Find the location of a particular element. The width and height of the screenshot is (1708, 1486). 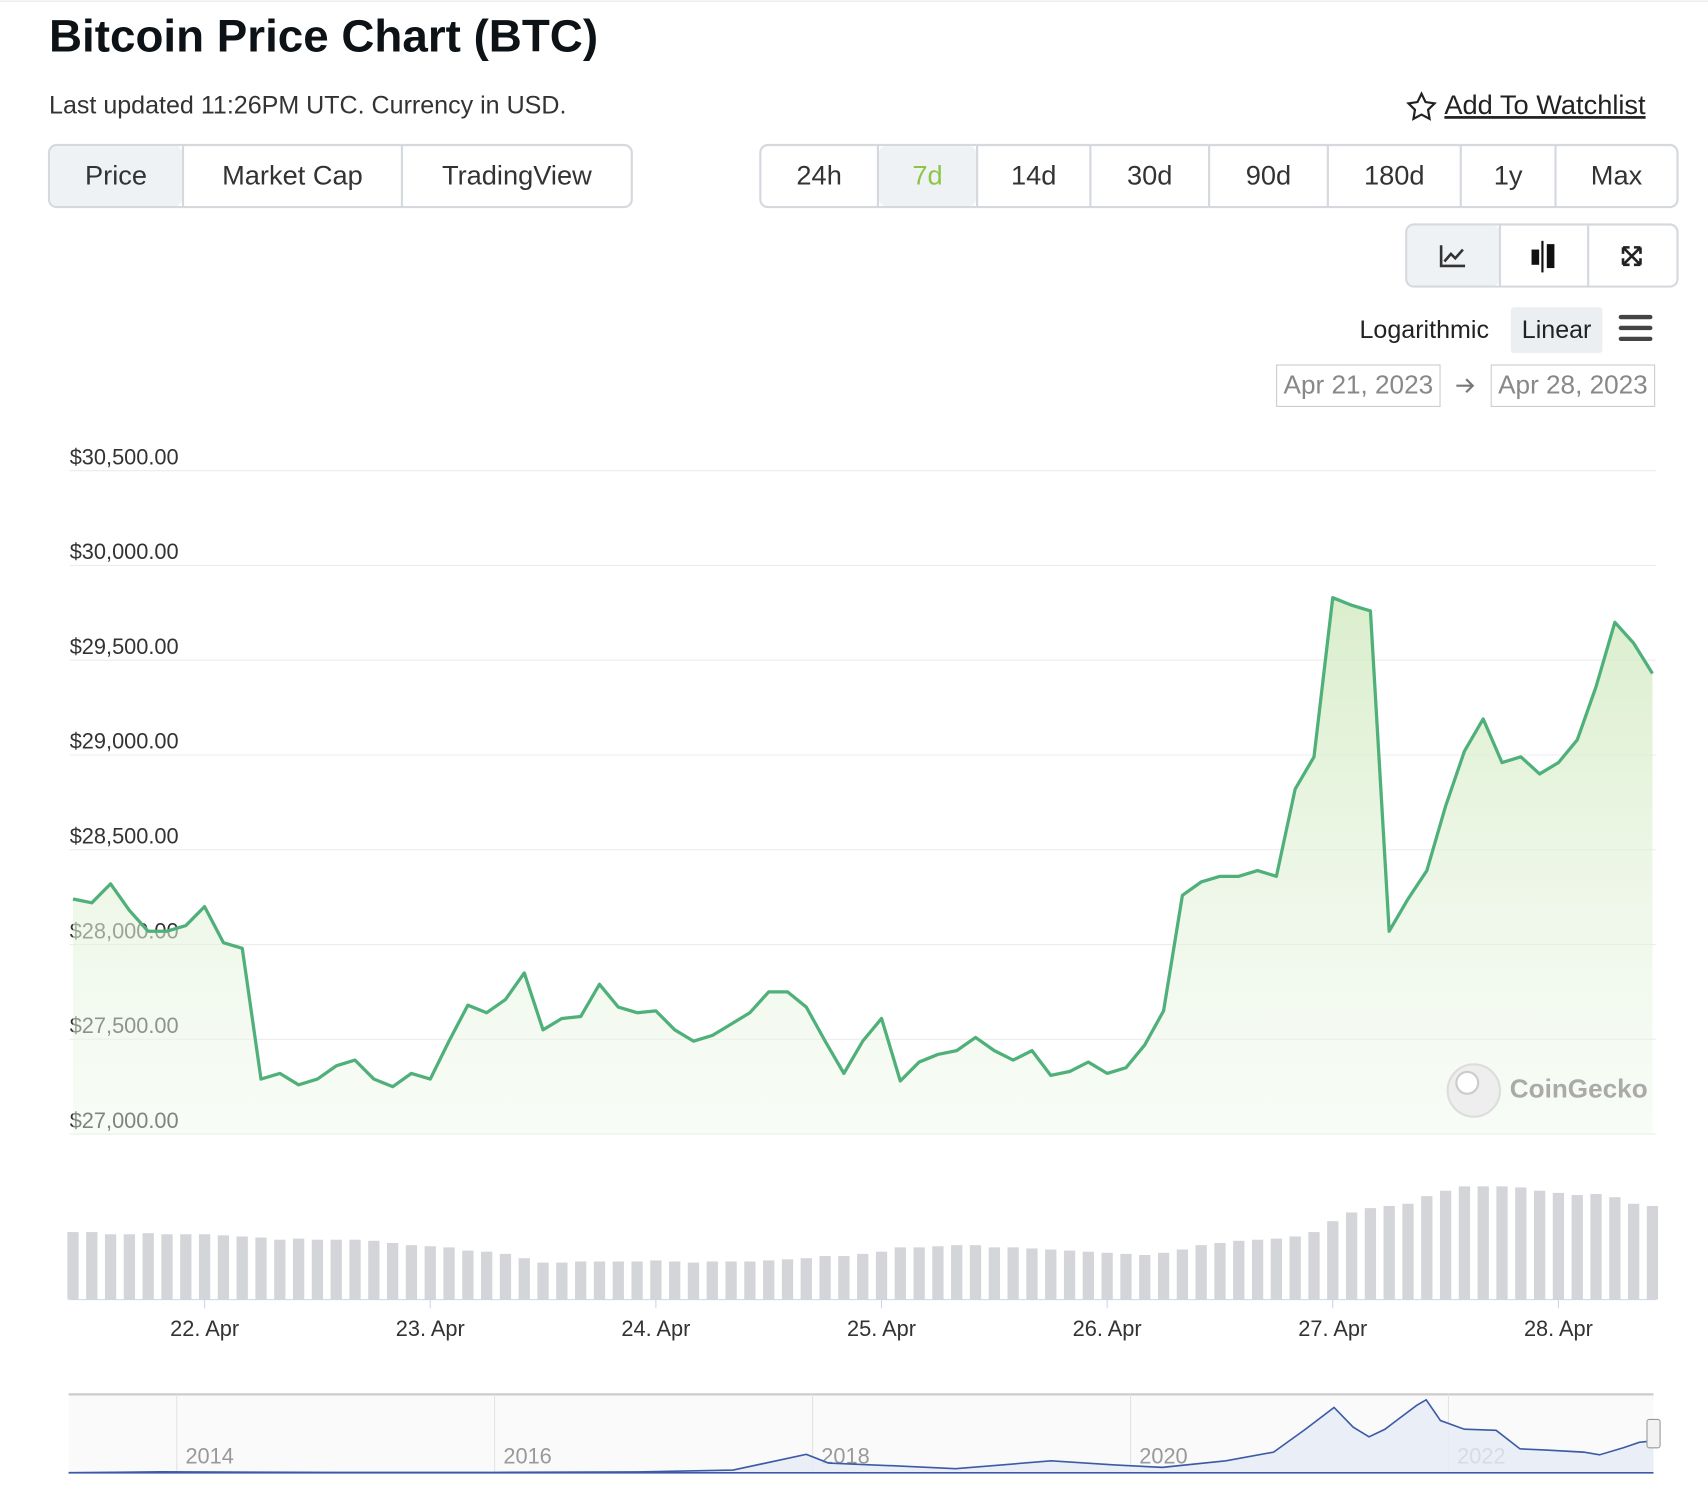

y-tick-label: $29,500.00 is located at coordinates (124, 646).